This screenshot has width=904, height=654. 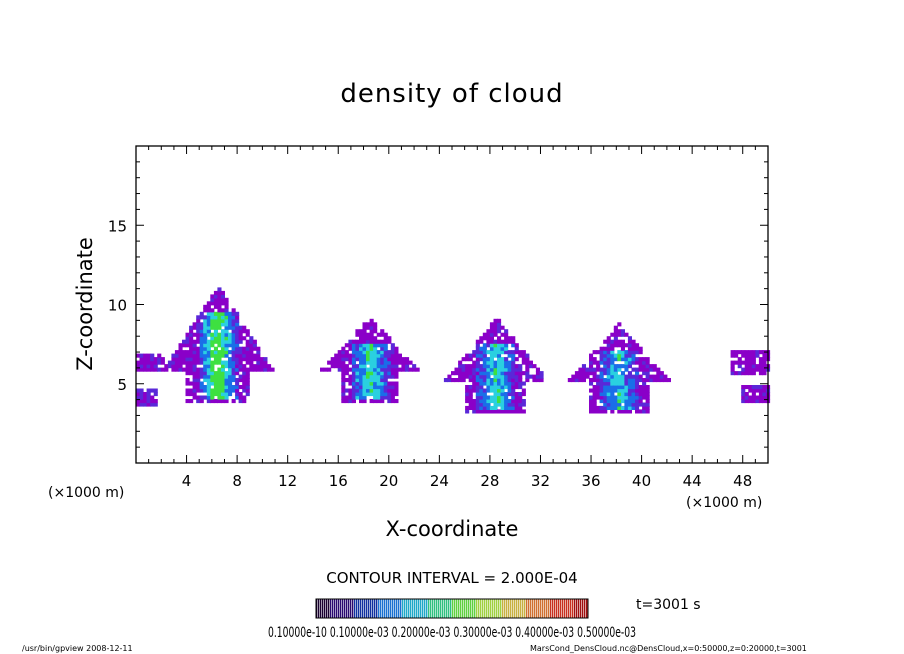 What do you see at coordinates (692, 481) in the screenshot?
I see `x-tick-label: 44` at bounding box center [692, 481].